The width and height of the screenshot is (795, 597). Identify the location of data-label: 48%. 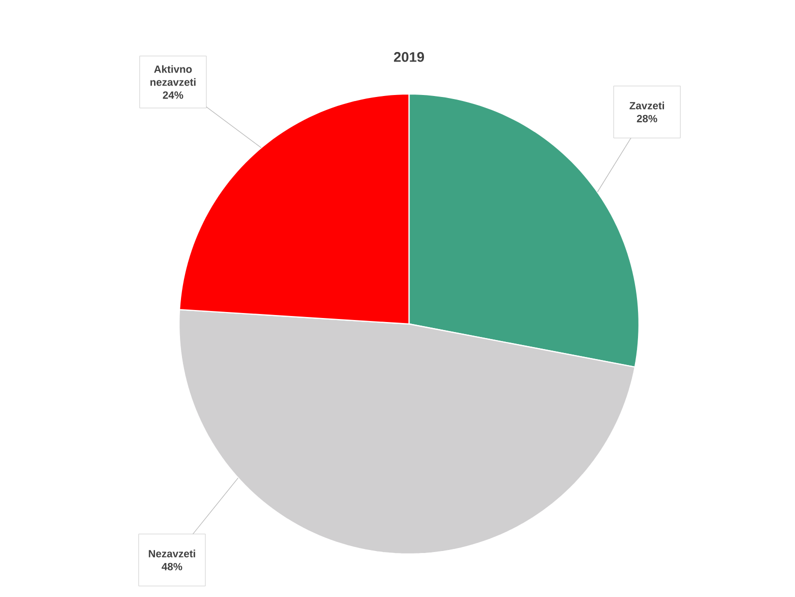
(172, 566).